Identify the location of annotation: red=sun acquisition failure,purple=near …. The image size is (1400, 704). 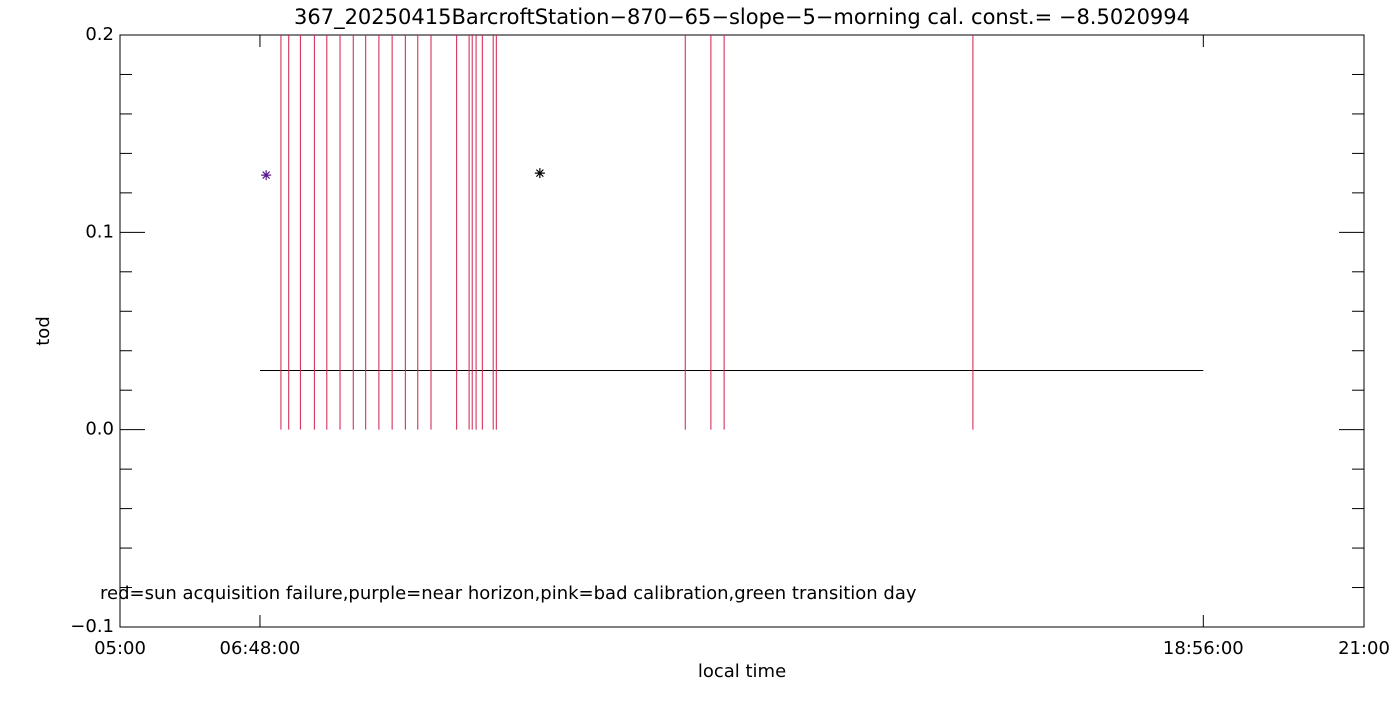
(508, 593).